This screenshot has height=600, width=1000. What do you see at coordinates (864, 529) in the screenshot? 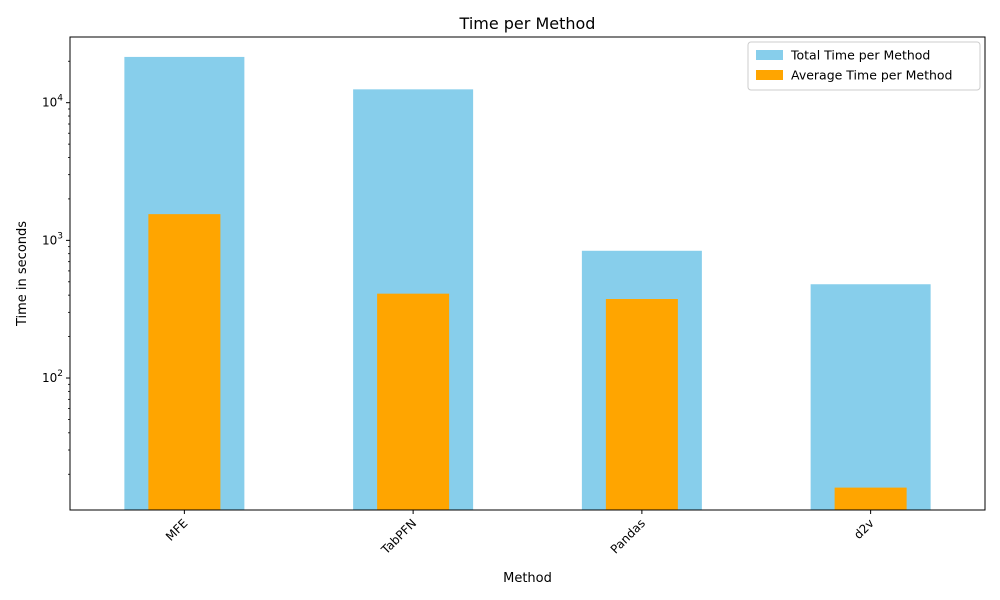
I see `x-tick-label: d2v` at bounding box center [864, 529].